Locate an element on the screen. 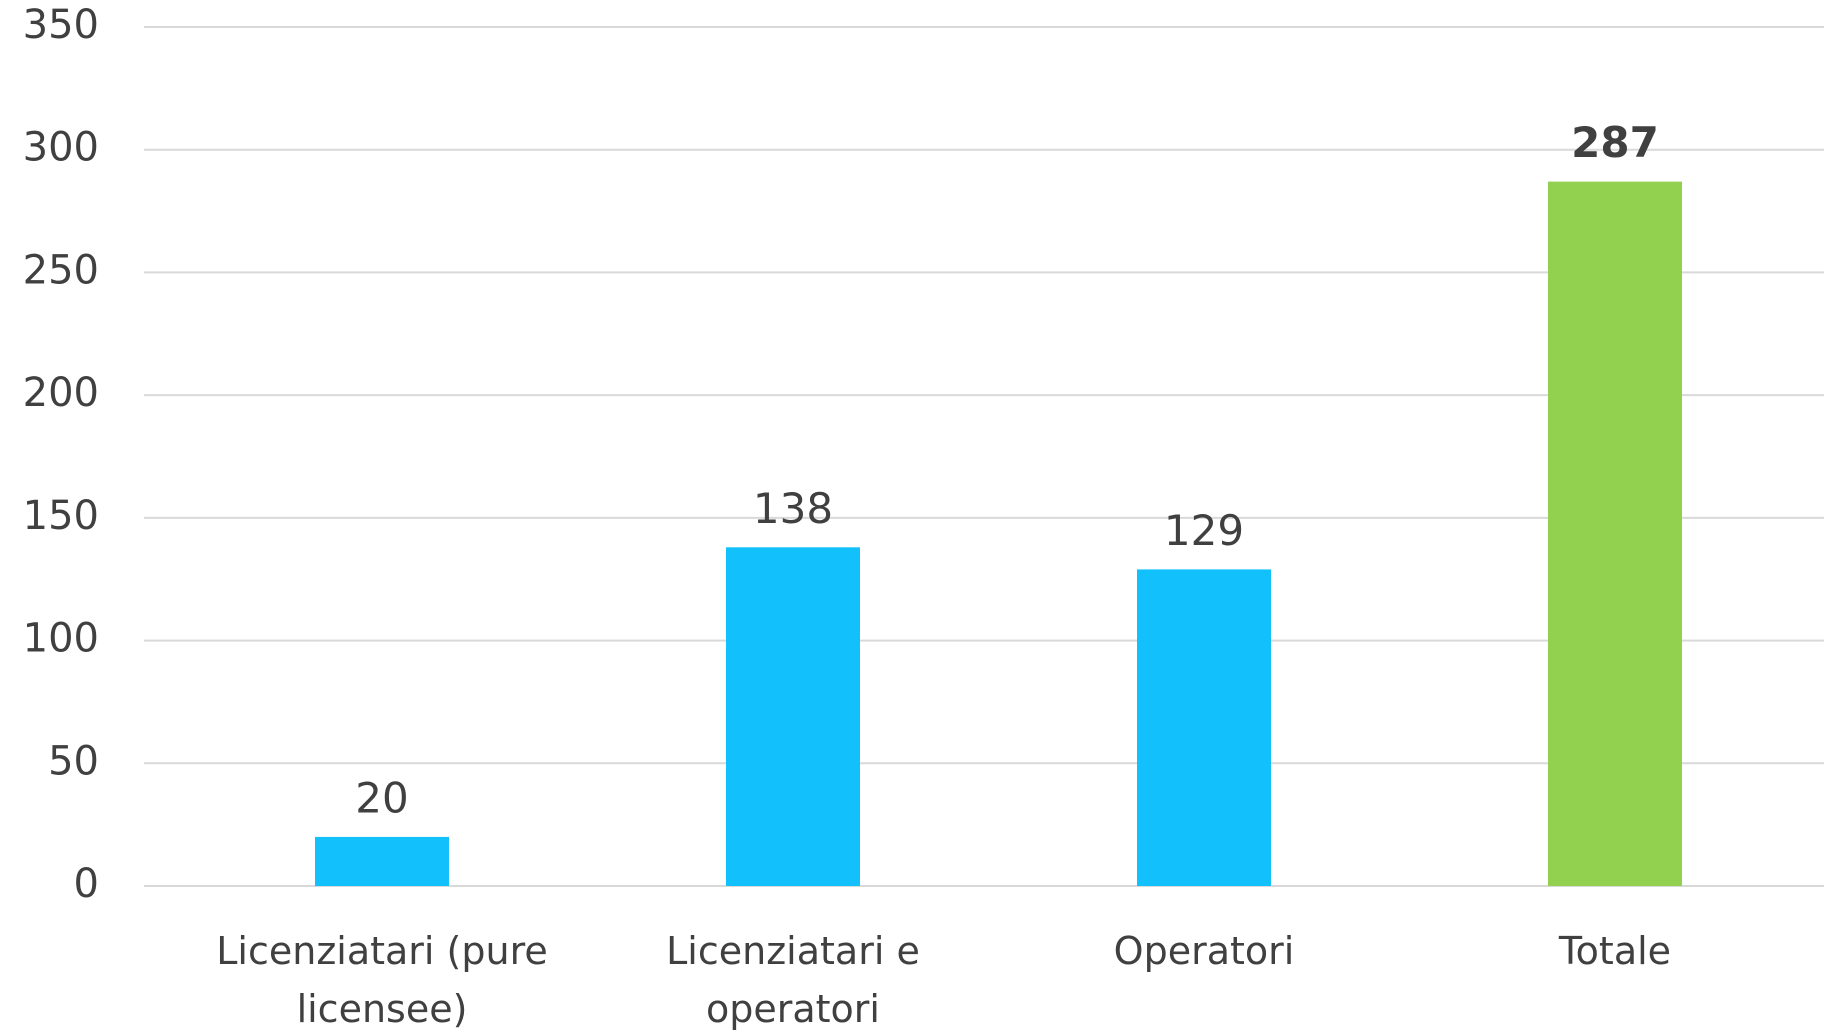  y-tick-label: 300 is located at coordinates (61, 148).